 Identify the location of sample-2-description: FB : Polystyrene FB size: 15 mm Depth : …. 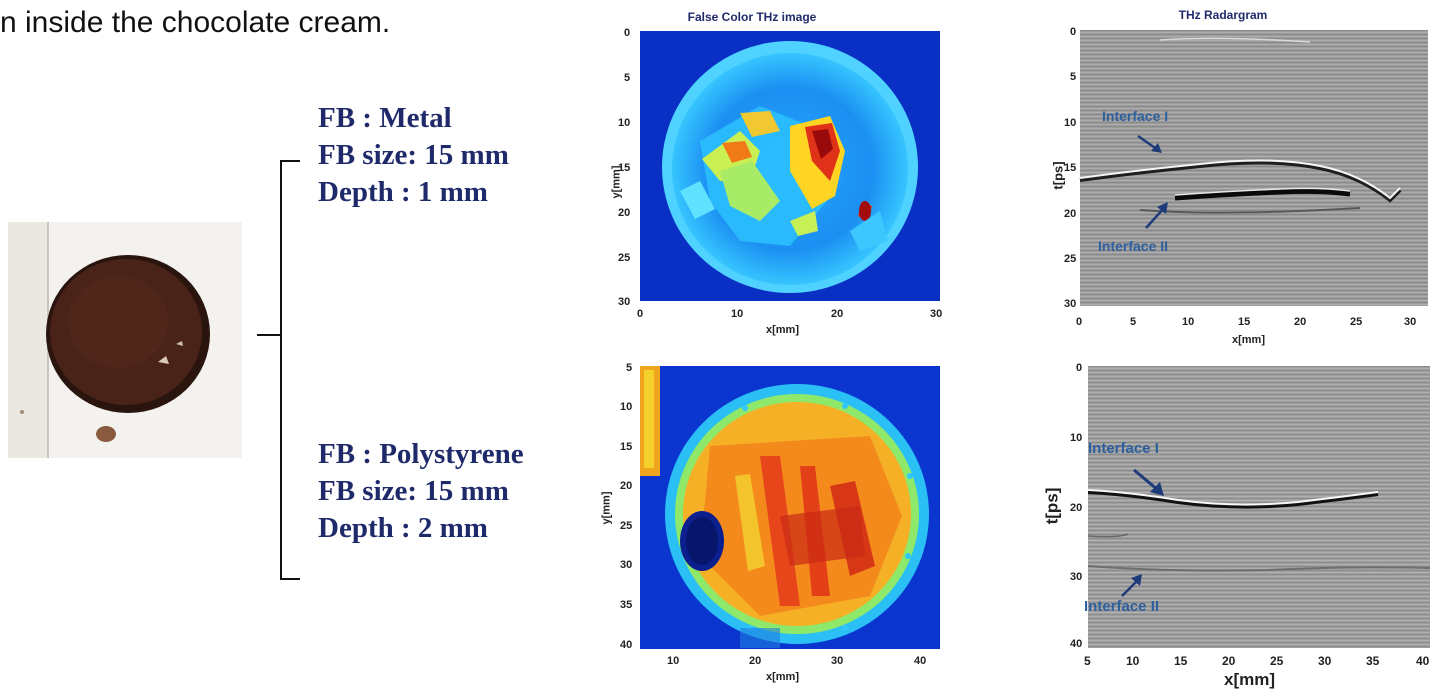
(421, 491).